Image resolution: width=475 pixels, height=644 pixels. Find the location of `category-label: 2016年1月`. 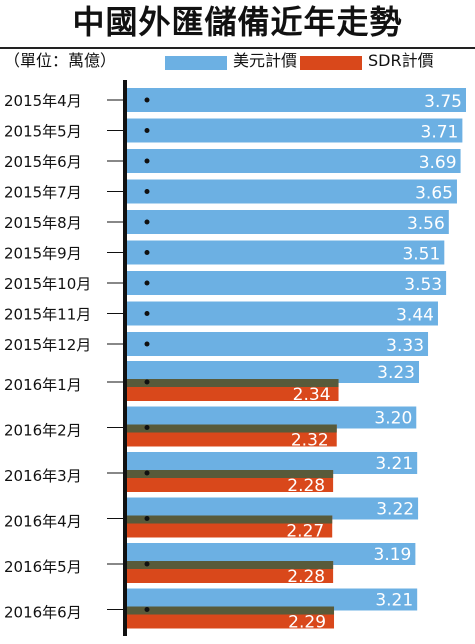

category-label: 2016年1月 is located at coordinates (43, 385).